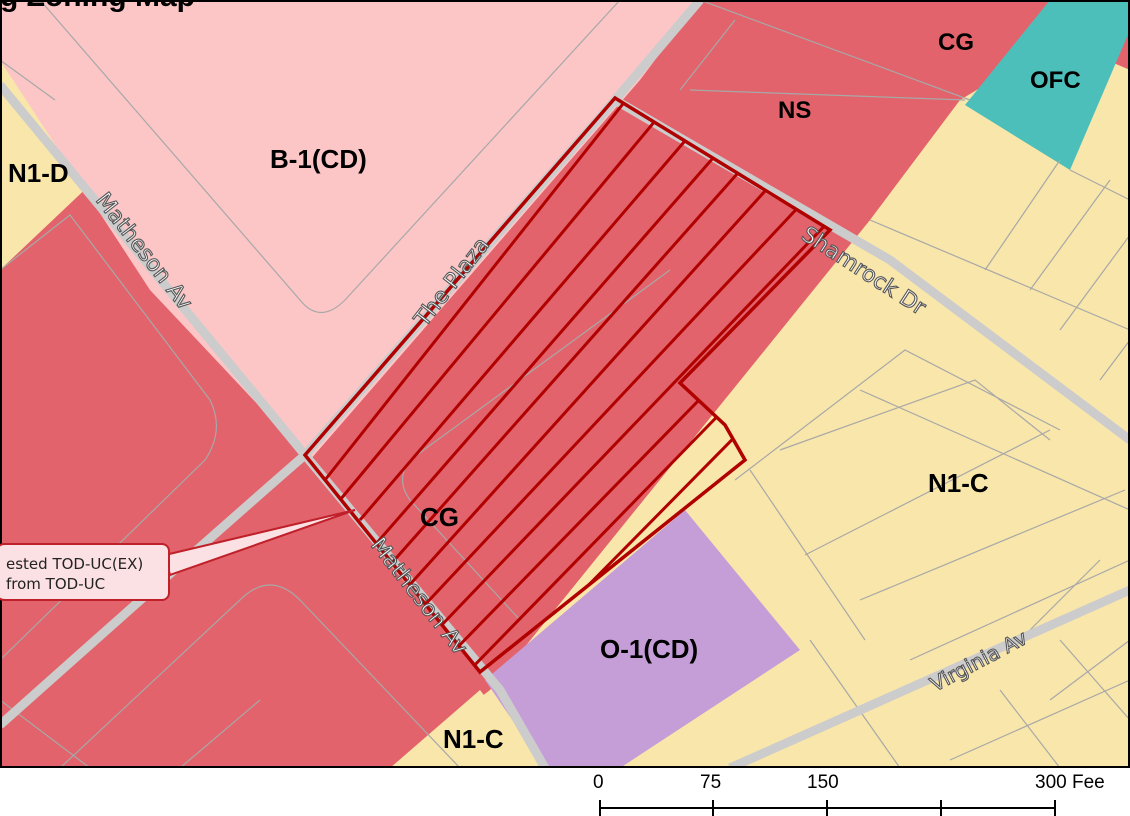 The height and width of the screenshot is (816, 1130). I want to click on zone-o1cd-area, so click(642, 639).